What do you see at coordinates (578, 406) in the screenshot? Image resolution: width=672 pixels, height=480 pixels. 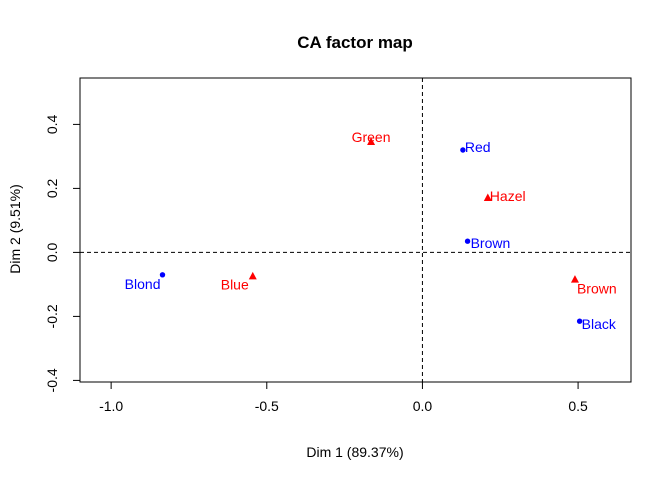 I see `x-tick-label: 0.5` at bounding box center [578, 406].